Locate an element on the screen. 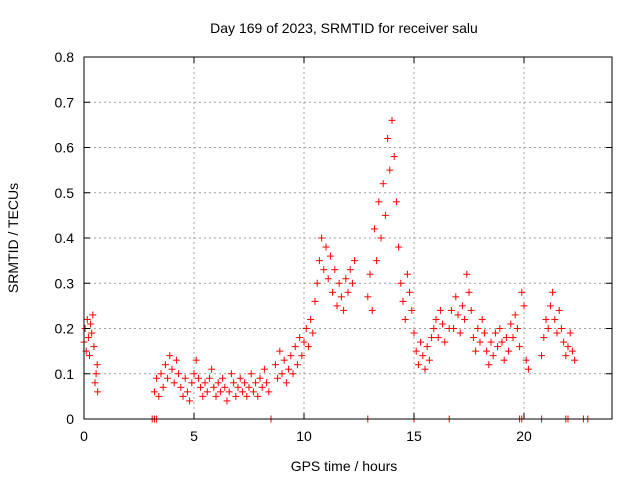  x-tick-label: 10 is located at coordinates (304, 436).